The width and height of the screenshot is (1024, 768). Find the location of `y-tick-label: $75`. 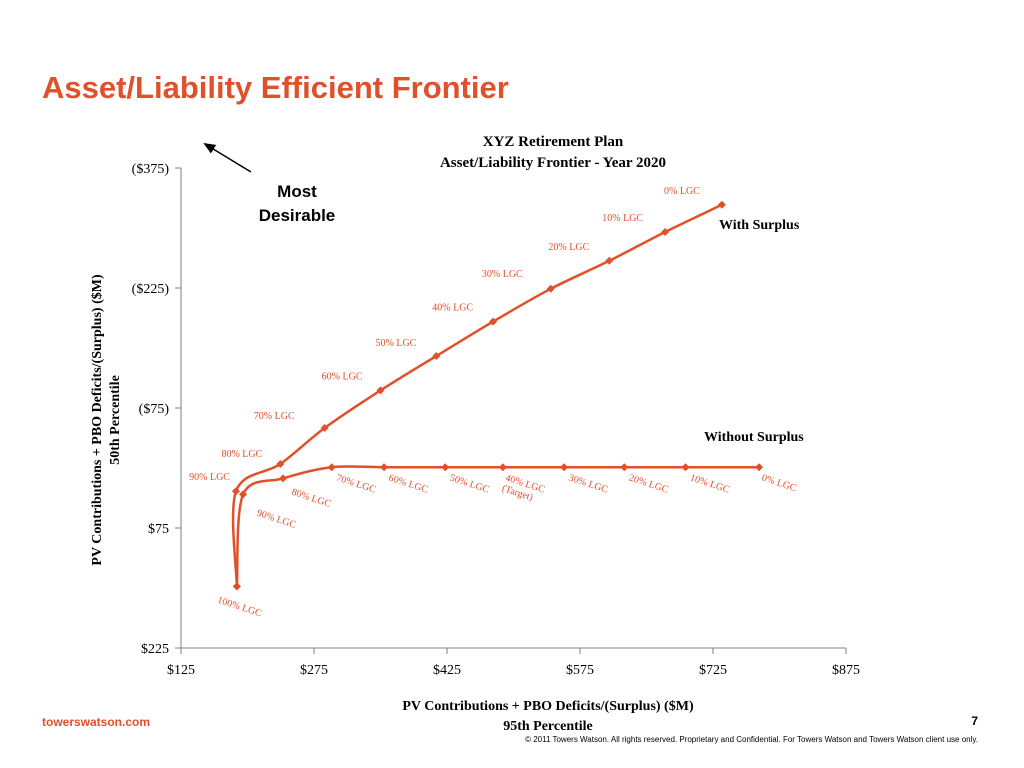

y-tick-label: $75 is located at coordinates (158, 529).